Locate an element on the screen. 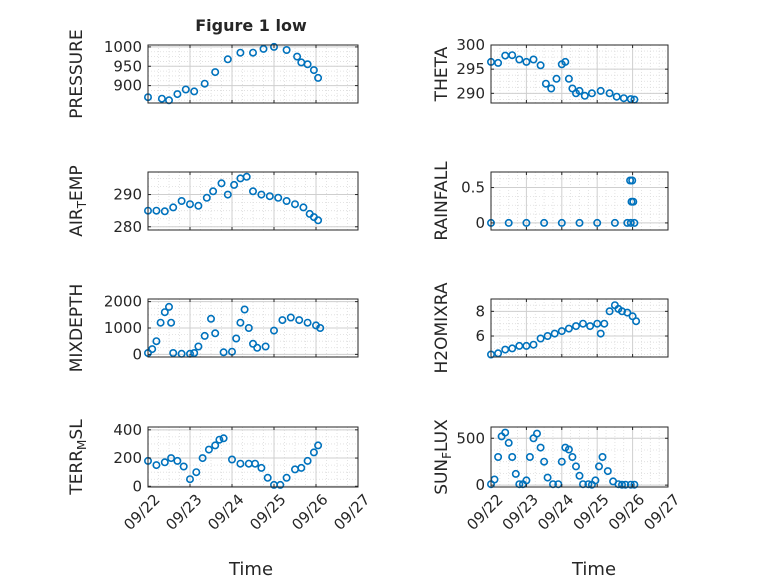 The height and width of the screenshot is (583, 778). y-axis-label: H2OMIXRA is located at coordinates (442, 327).